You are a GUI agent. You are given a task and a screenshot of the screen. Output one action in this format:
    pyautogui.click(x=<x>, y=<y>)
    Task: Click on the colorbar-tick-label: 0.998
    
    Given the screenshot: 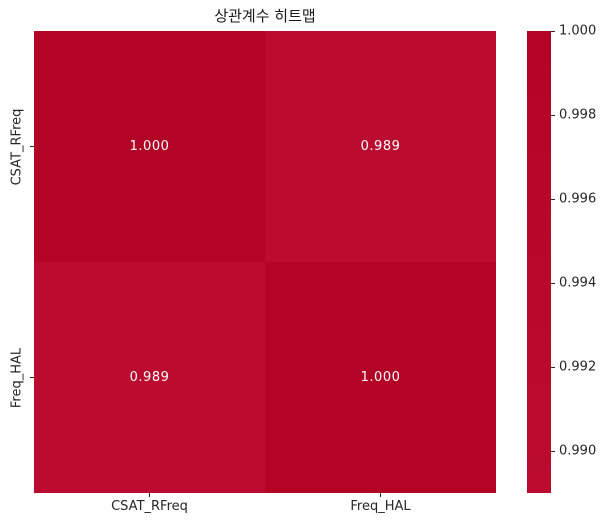 What is the action you would take?
    pyautogui.click(x=578, y=115)
    